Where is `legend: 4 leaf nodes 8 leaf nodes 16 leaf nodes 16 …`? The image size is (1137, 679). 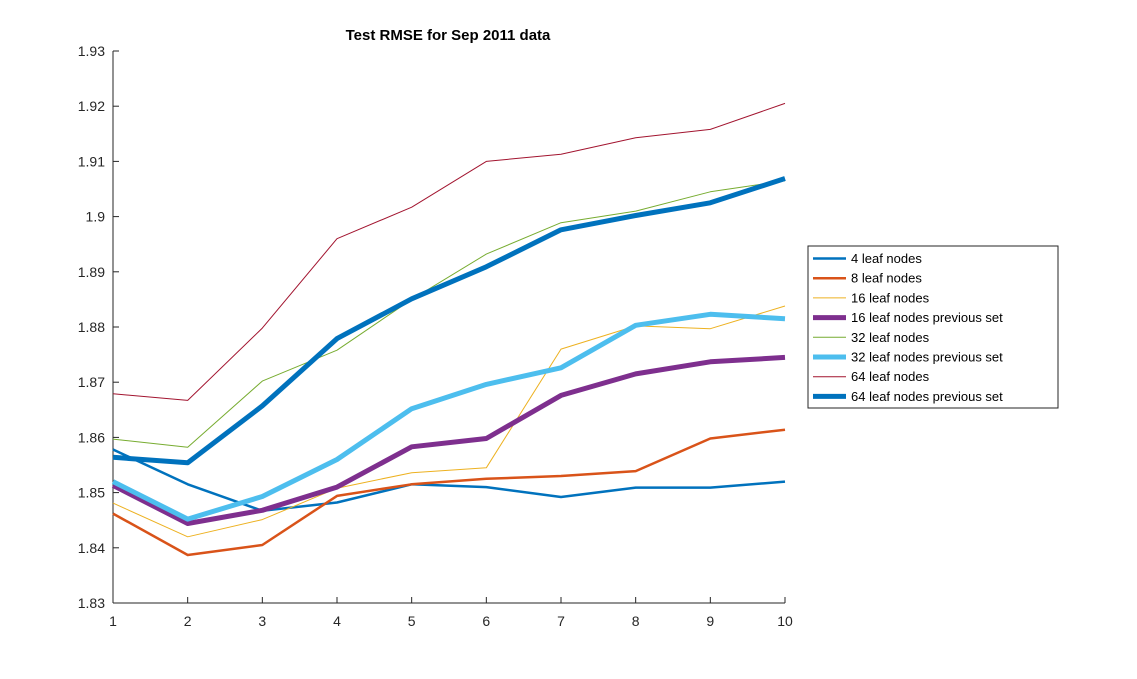 legend: 4 leaf nodes 8 leaf nodes 16 leaf nodes 16 … is located at coordinates (933, 327).